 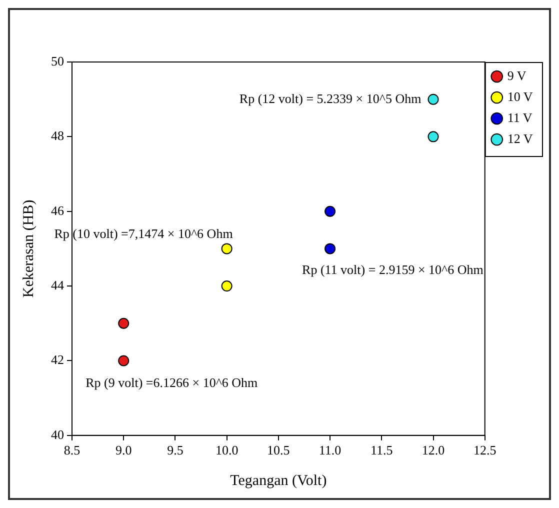 I want to click on x-tick-label: 11.0, so click(x=330, y=450).